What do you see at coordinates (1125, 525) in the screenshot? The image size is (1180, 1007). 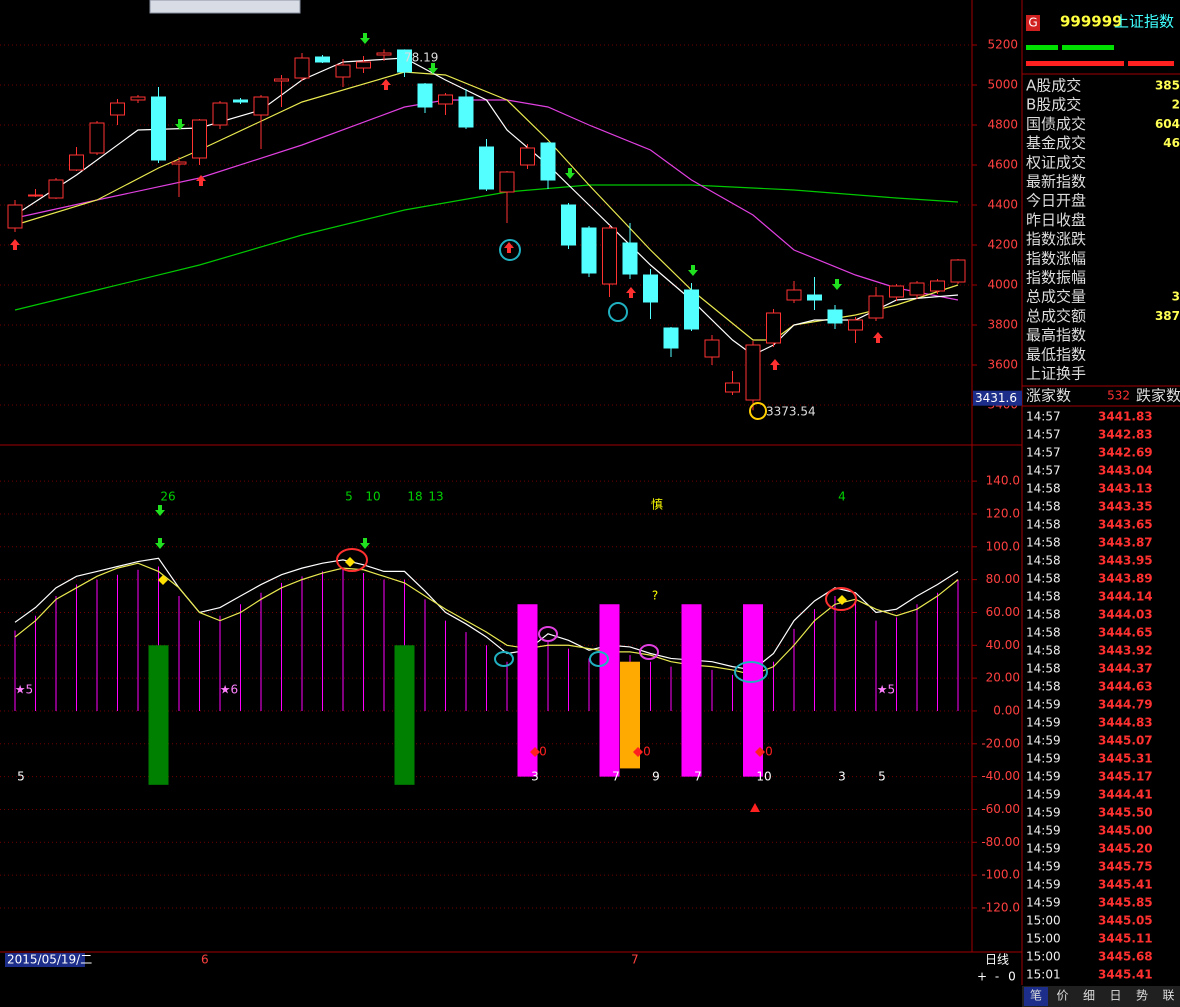 I see `tick-price: 3443.65` at bounding box center [1125, 525].